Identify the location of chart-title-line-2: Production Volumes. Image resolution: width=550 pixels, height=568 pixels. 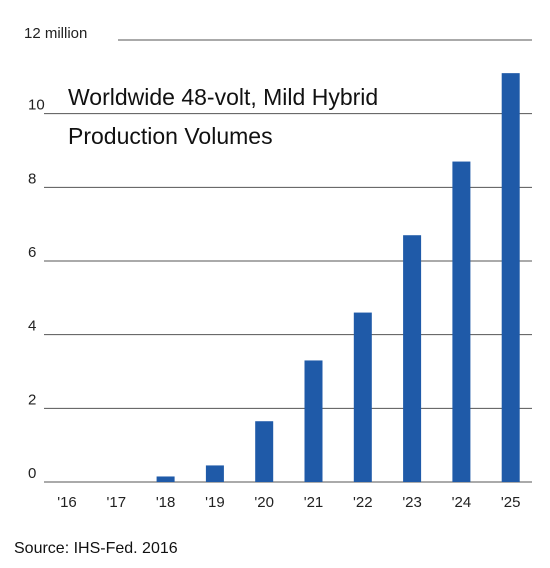
(170, 136).